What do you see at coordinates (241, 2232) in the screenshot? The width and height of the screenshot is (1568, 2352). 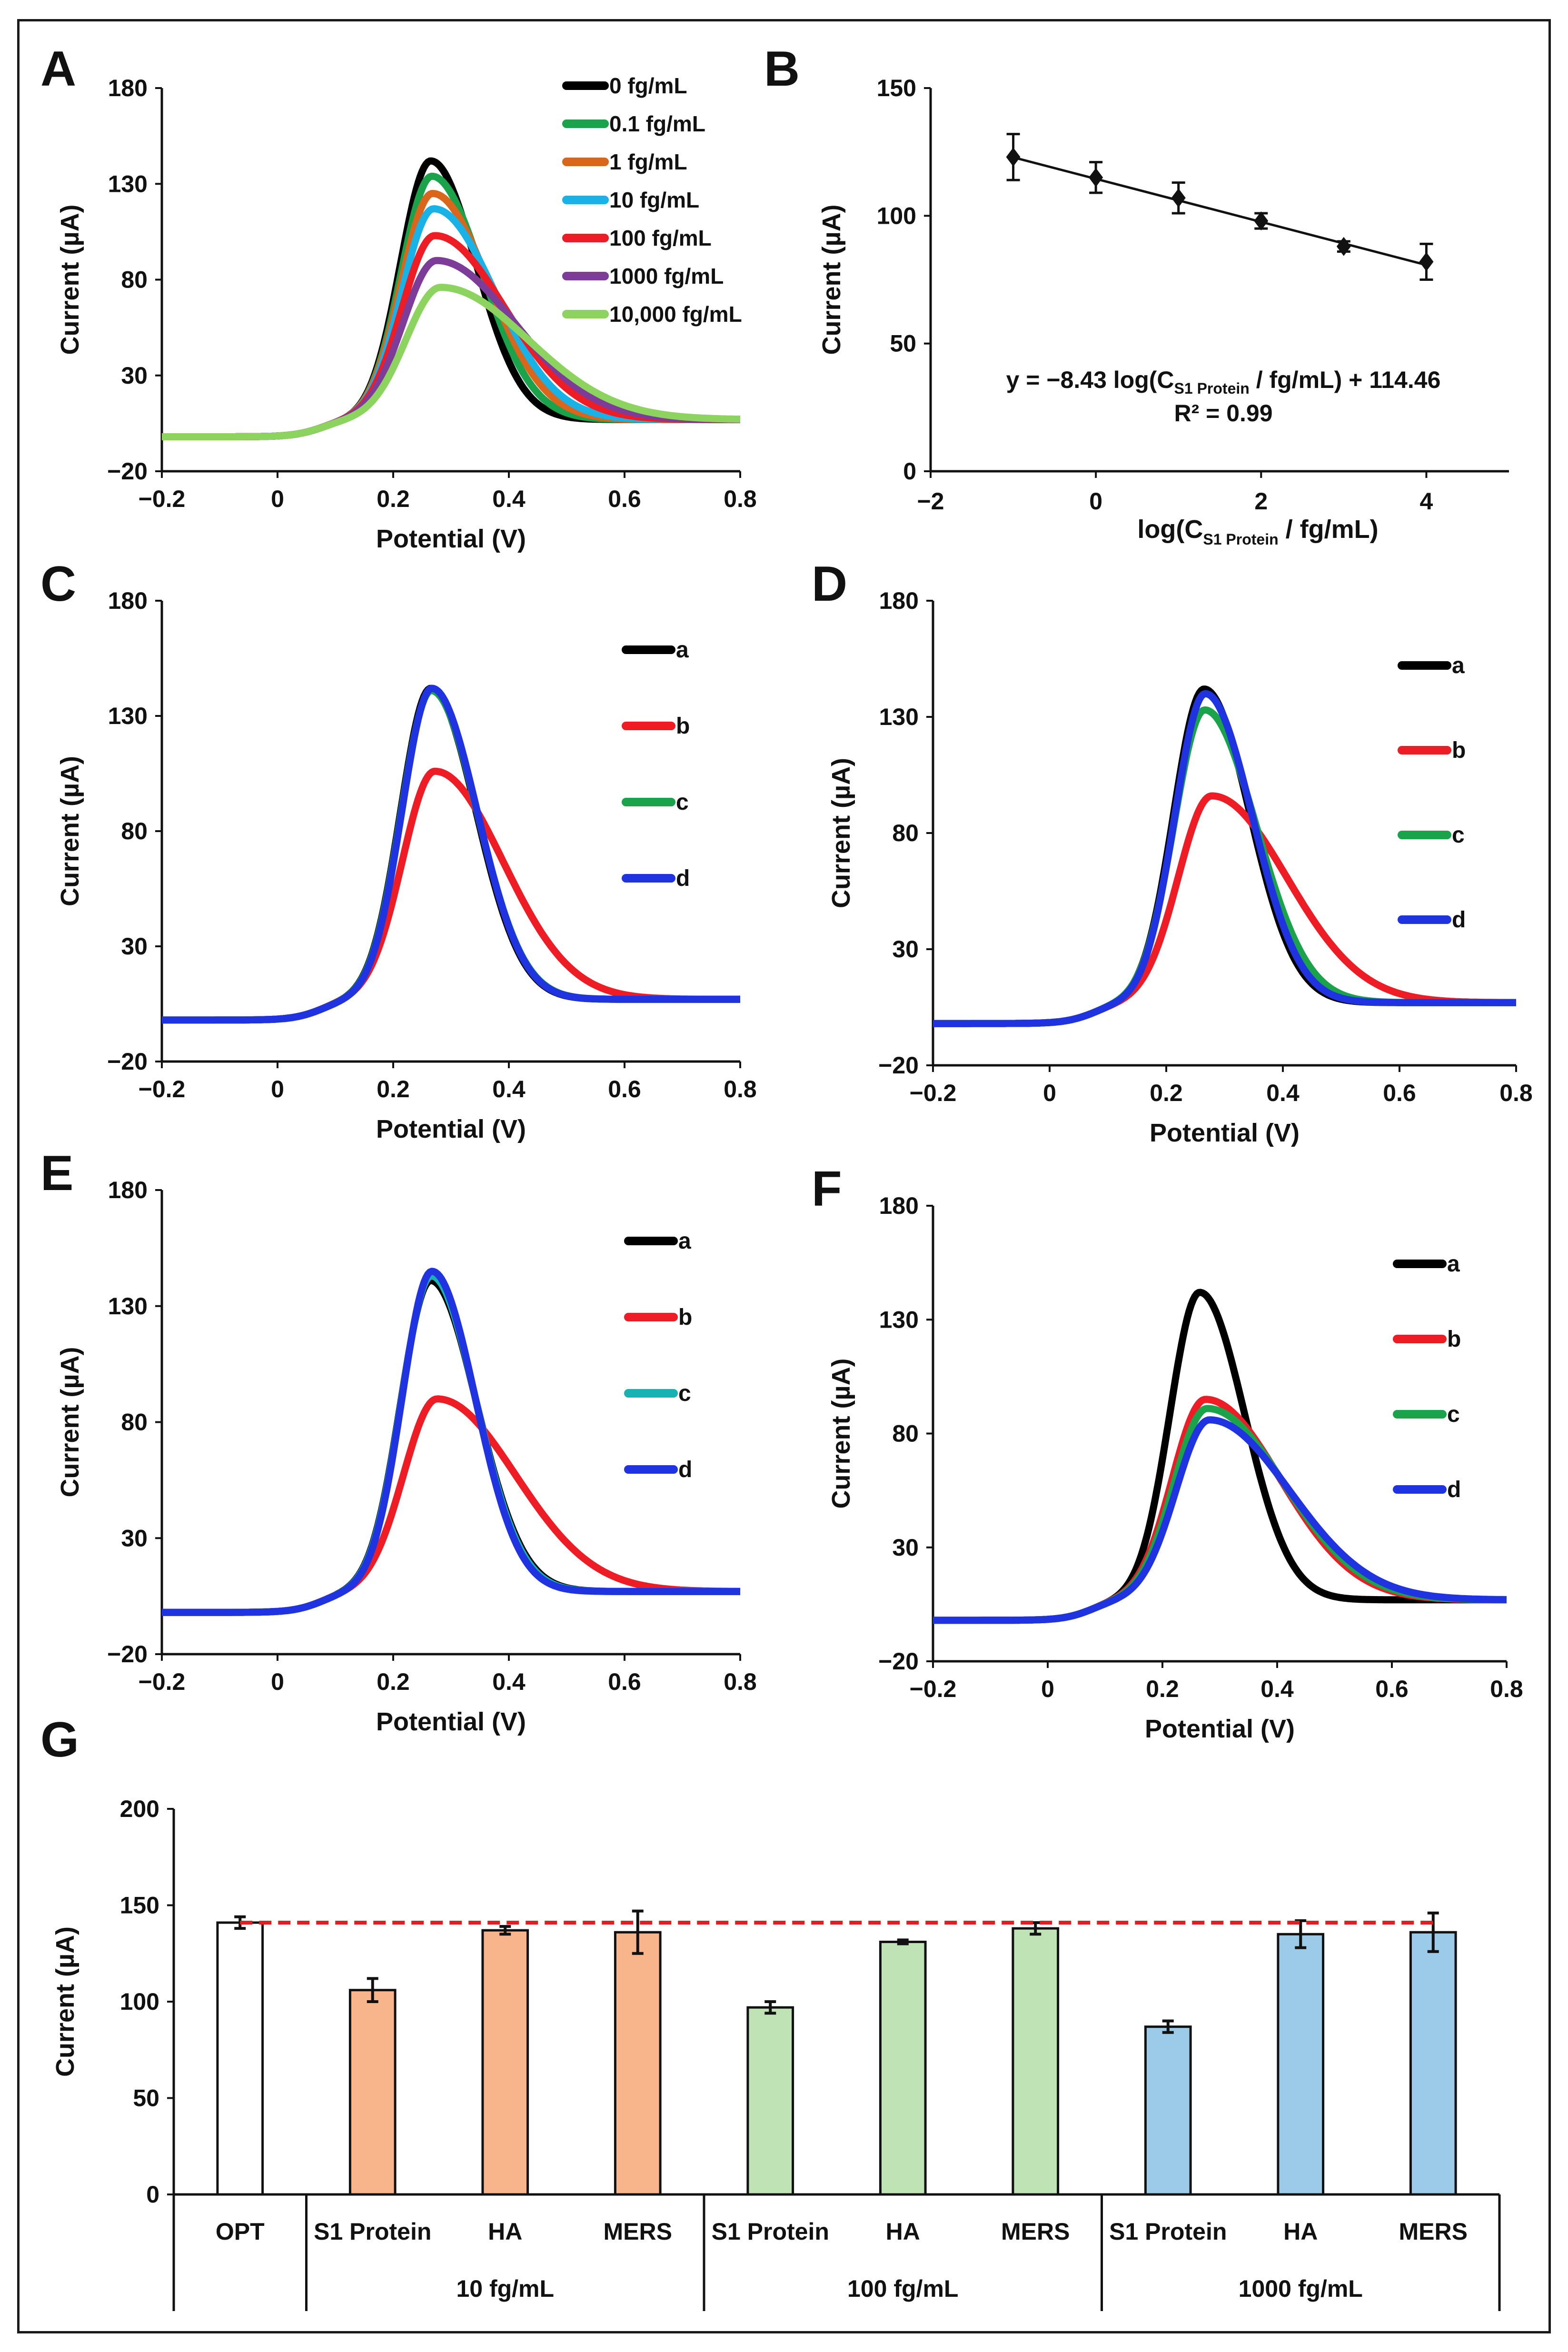 I see `category-label: OPT` at bounding box center [241, 2232].